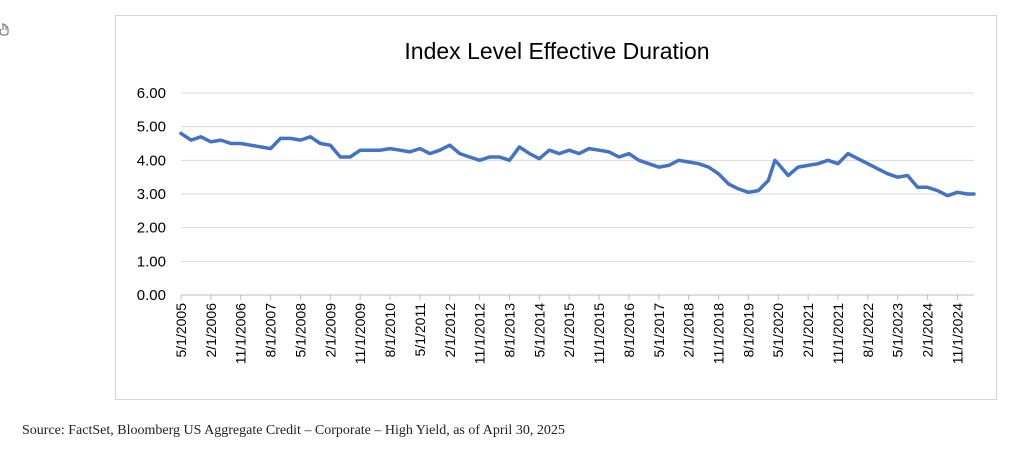 The height and width of the screenshot is (449, 1024). I want to click on x-tick-label: 5/1/2014, so click(539, 330).